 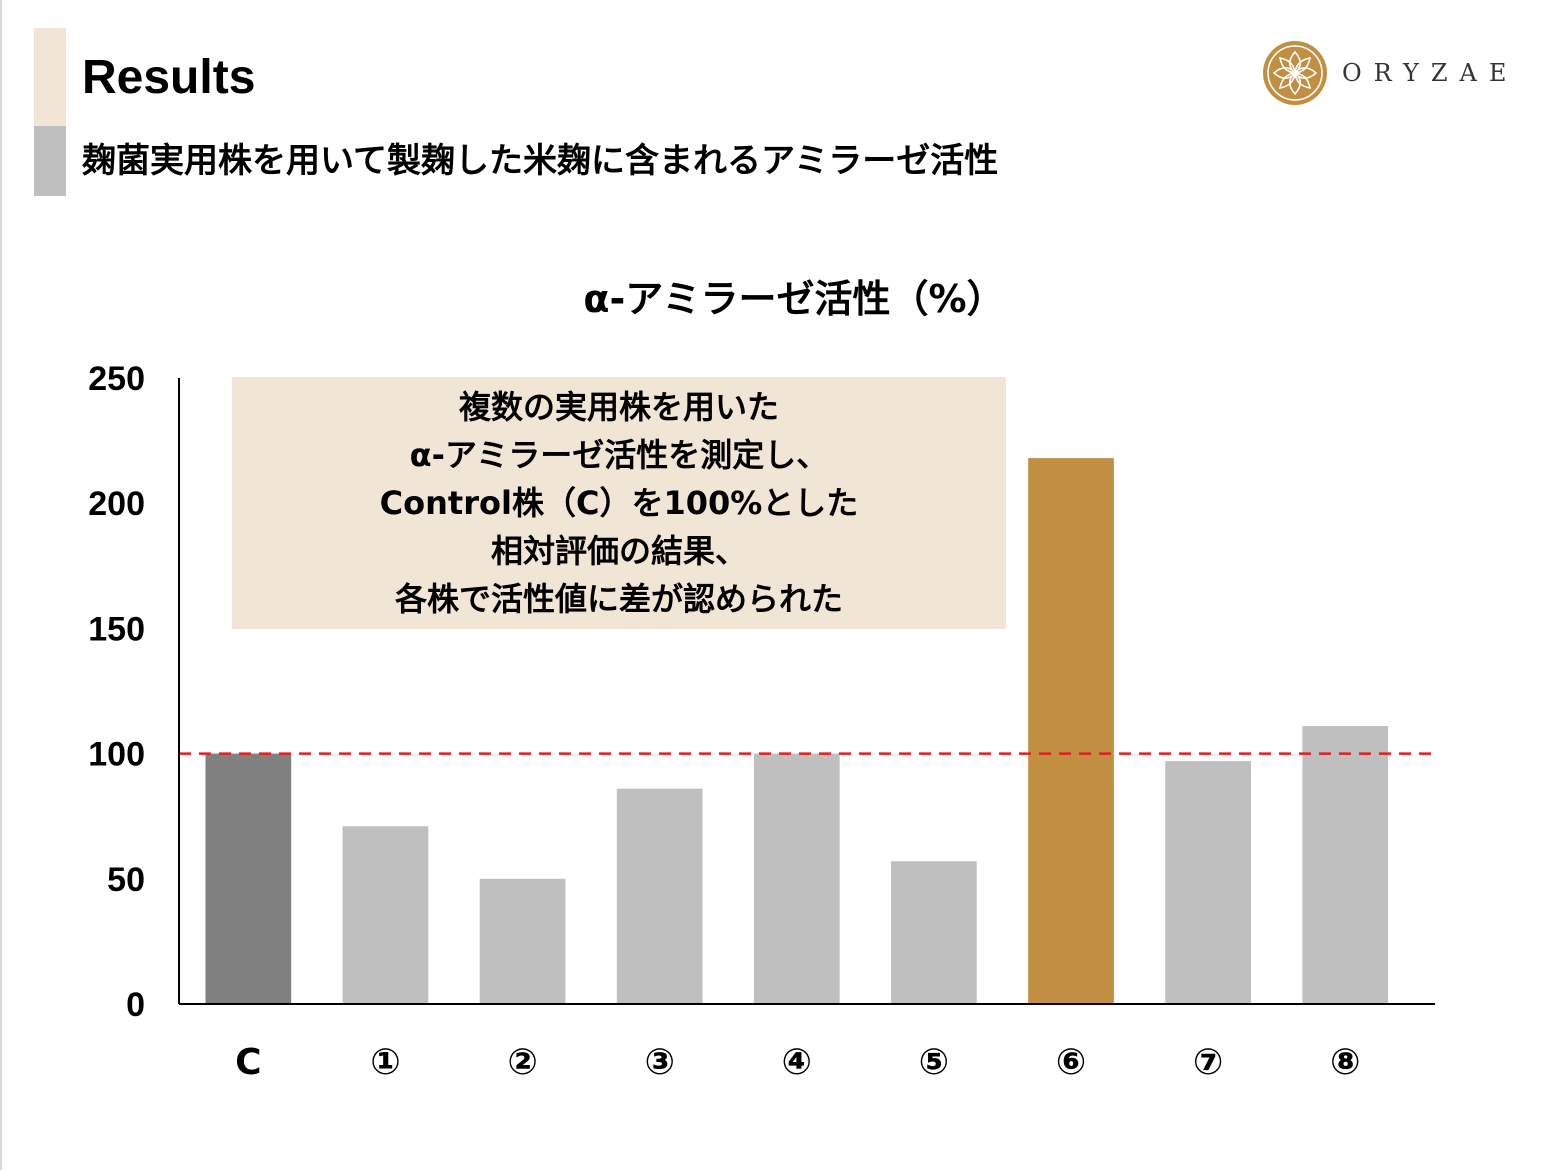 What do you see at coordinates (1071, 1062) in the screenshot?
I see `x-tick-label: ⑥` at bounding box center [1071, 1062].